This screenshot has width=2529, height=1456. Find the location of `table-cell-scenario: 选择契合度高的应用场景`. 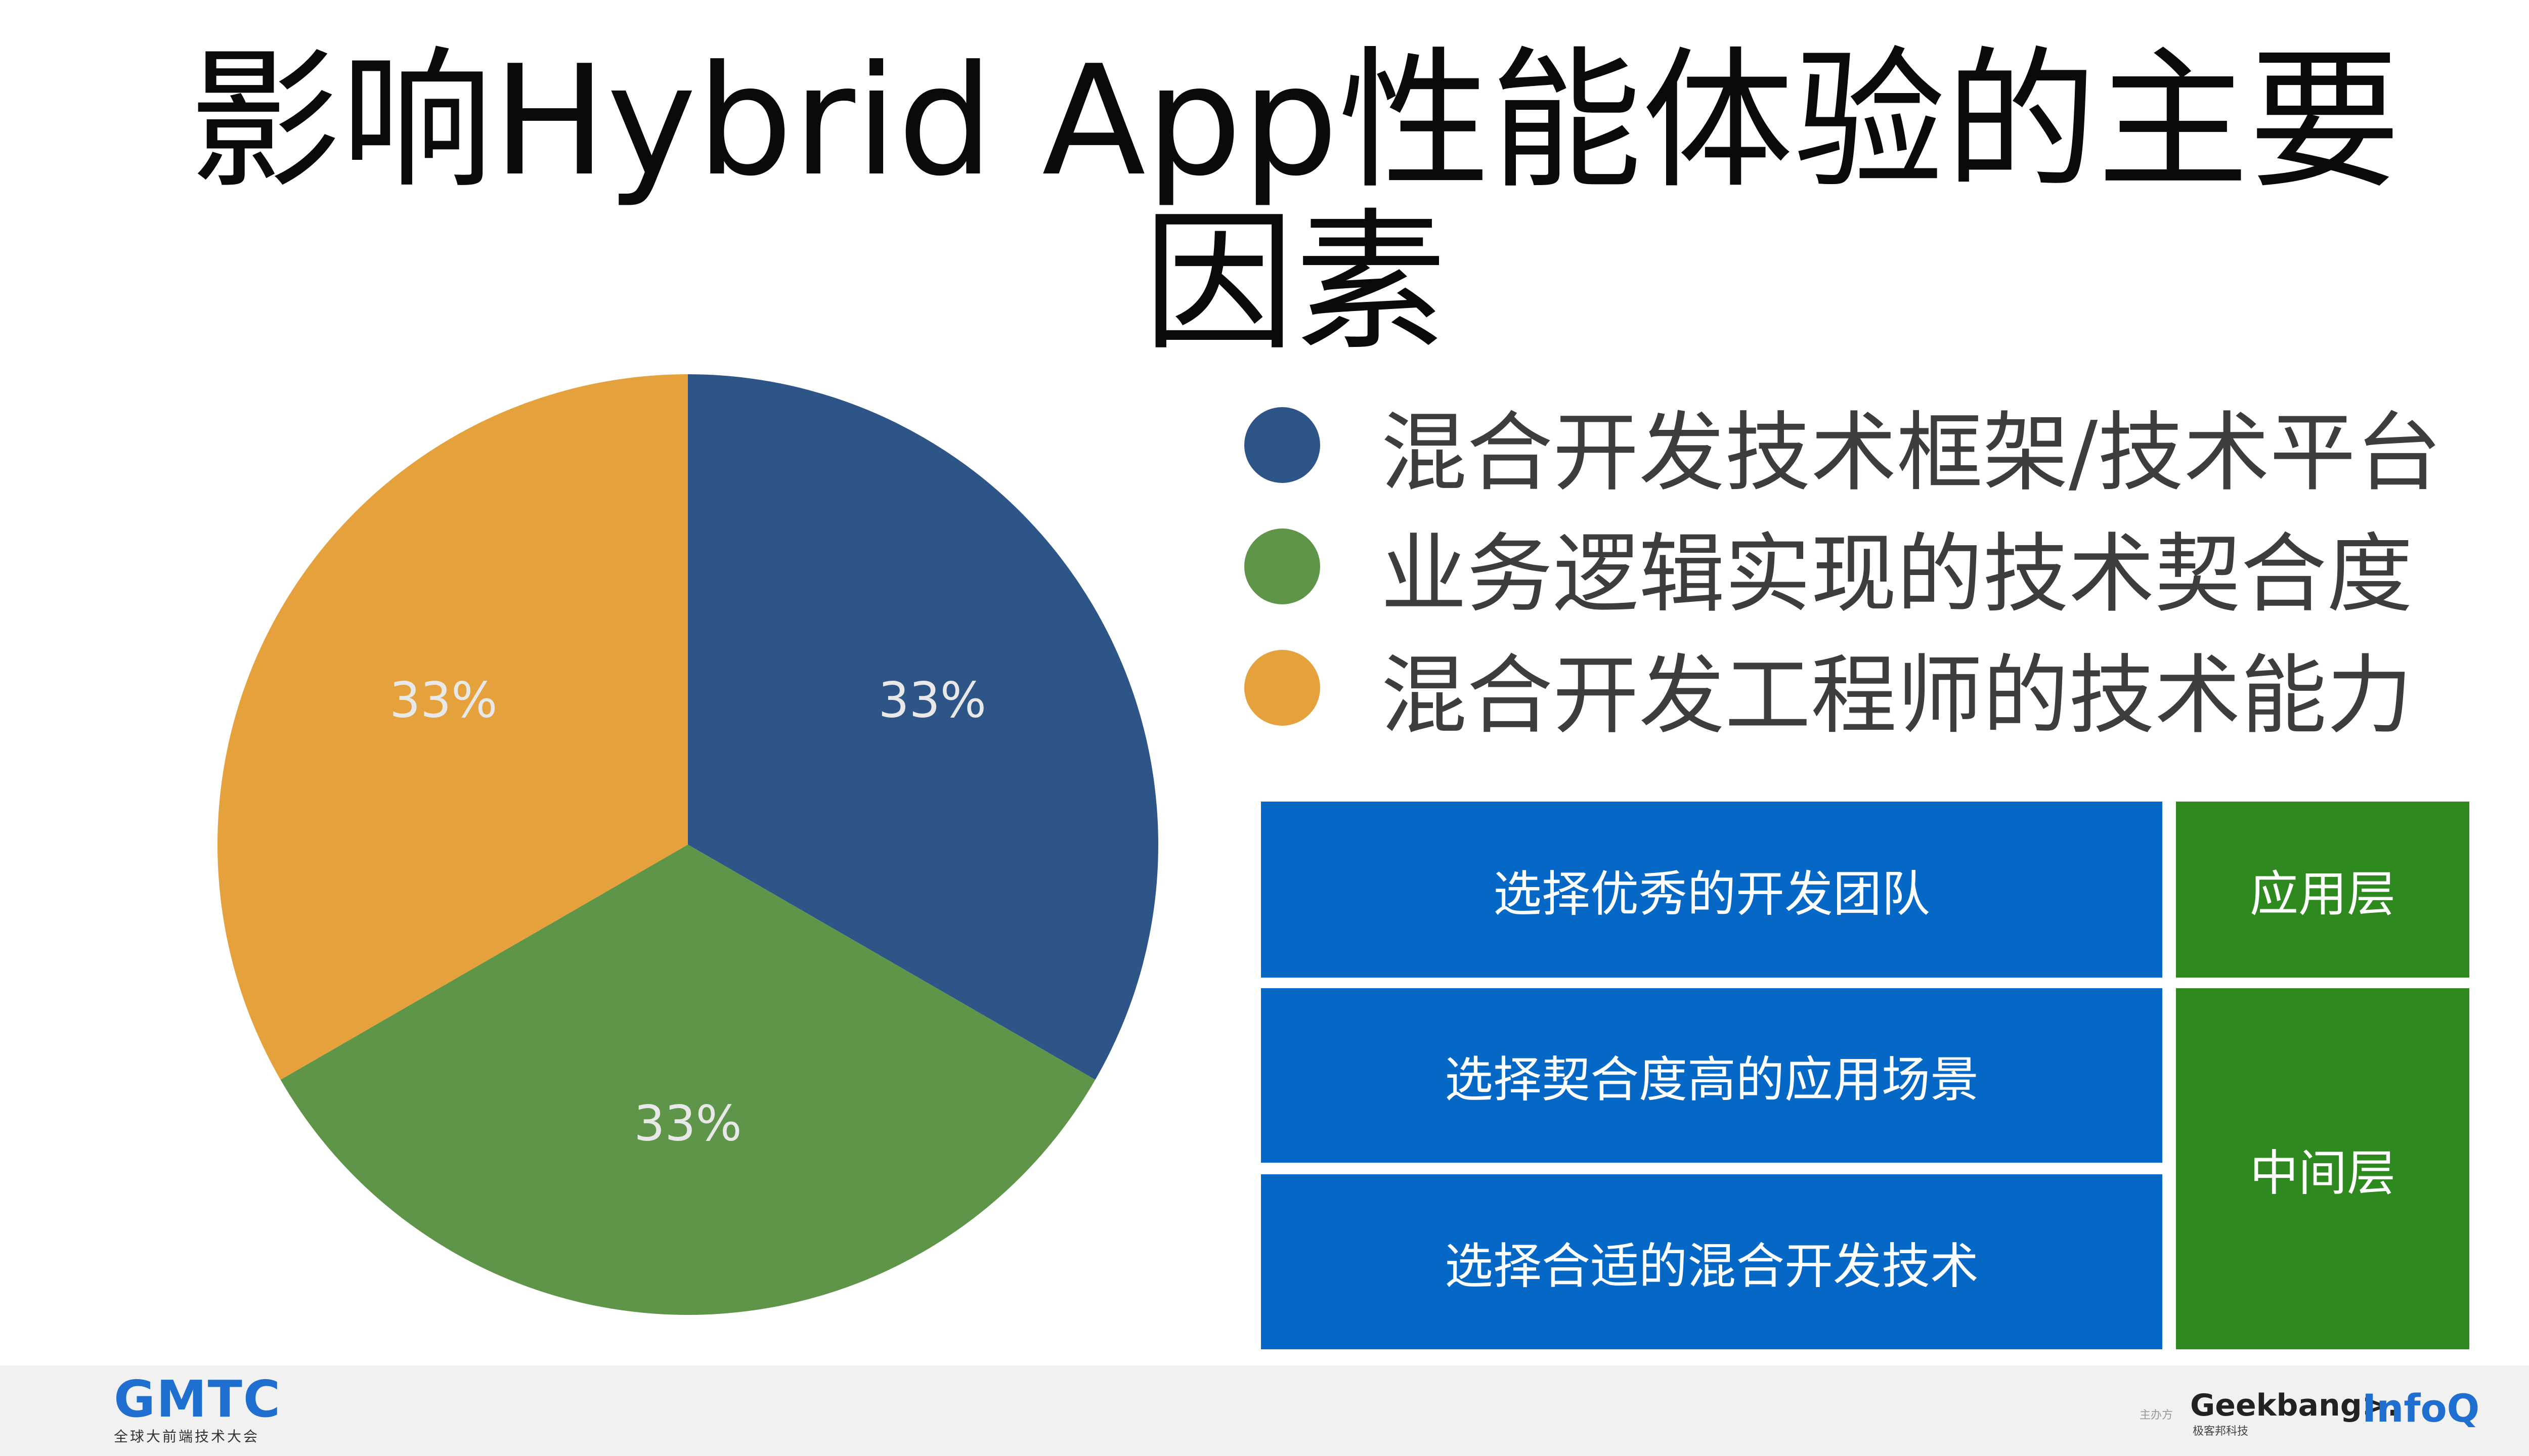

table-cell-scenario: 选择契合度高的应用场景 is located at coordinates (1711, 1075).